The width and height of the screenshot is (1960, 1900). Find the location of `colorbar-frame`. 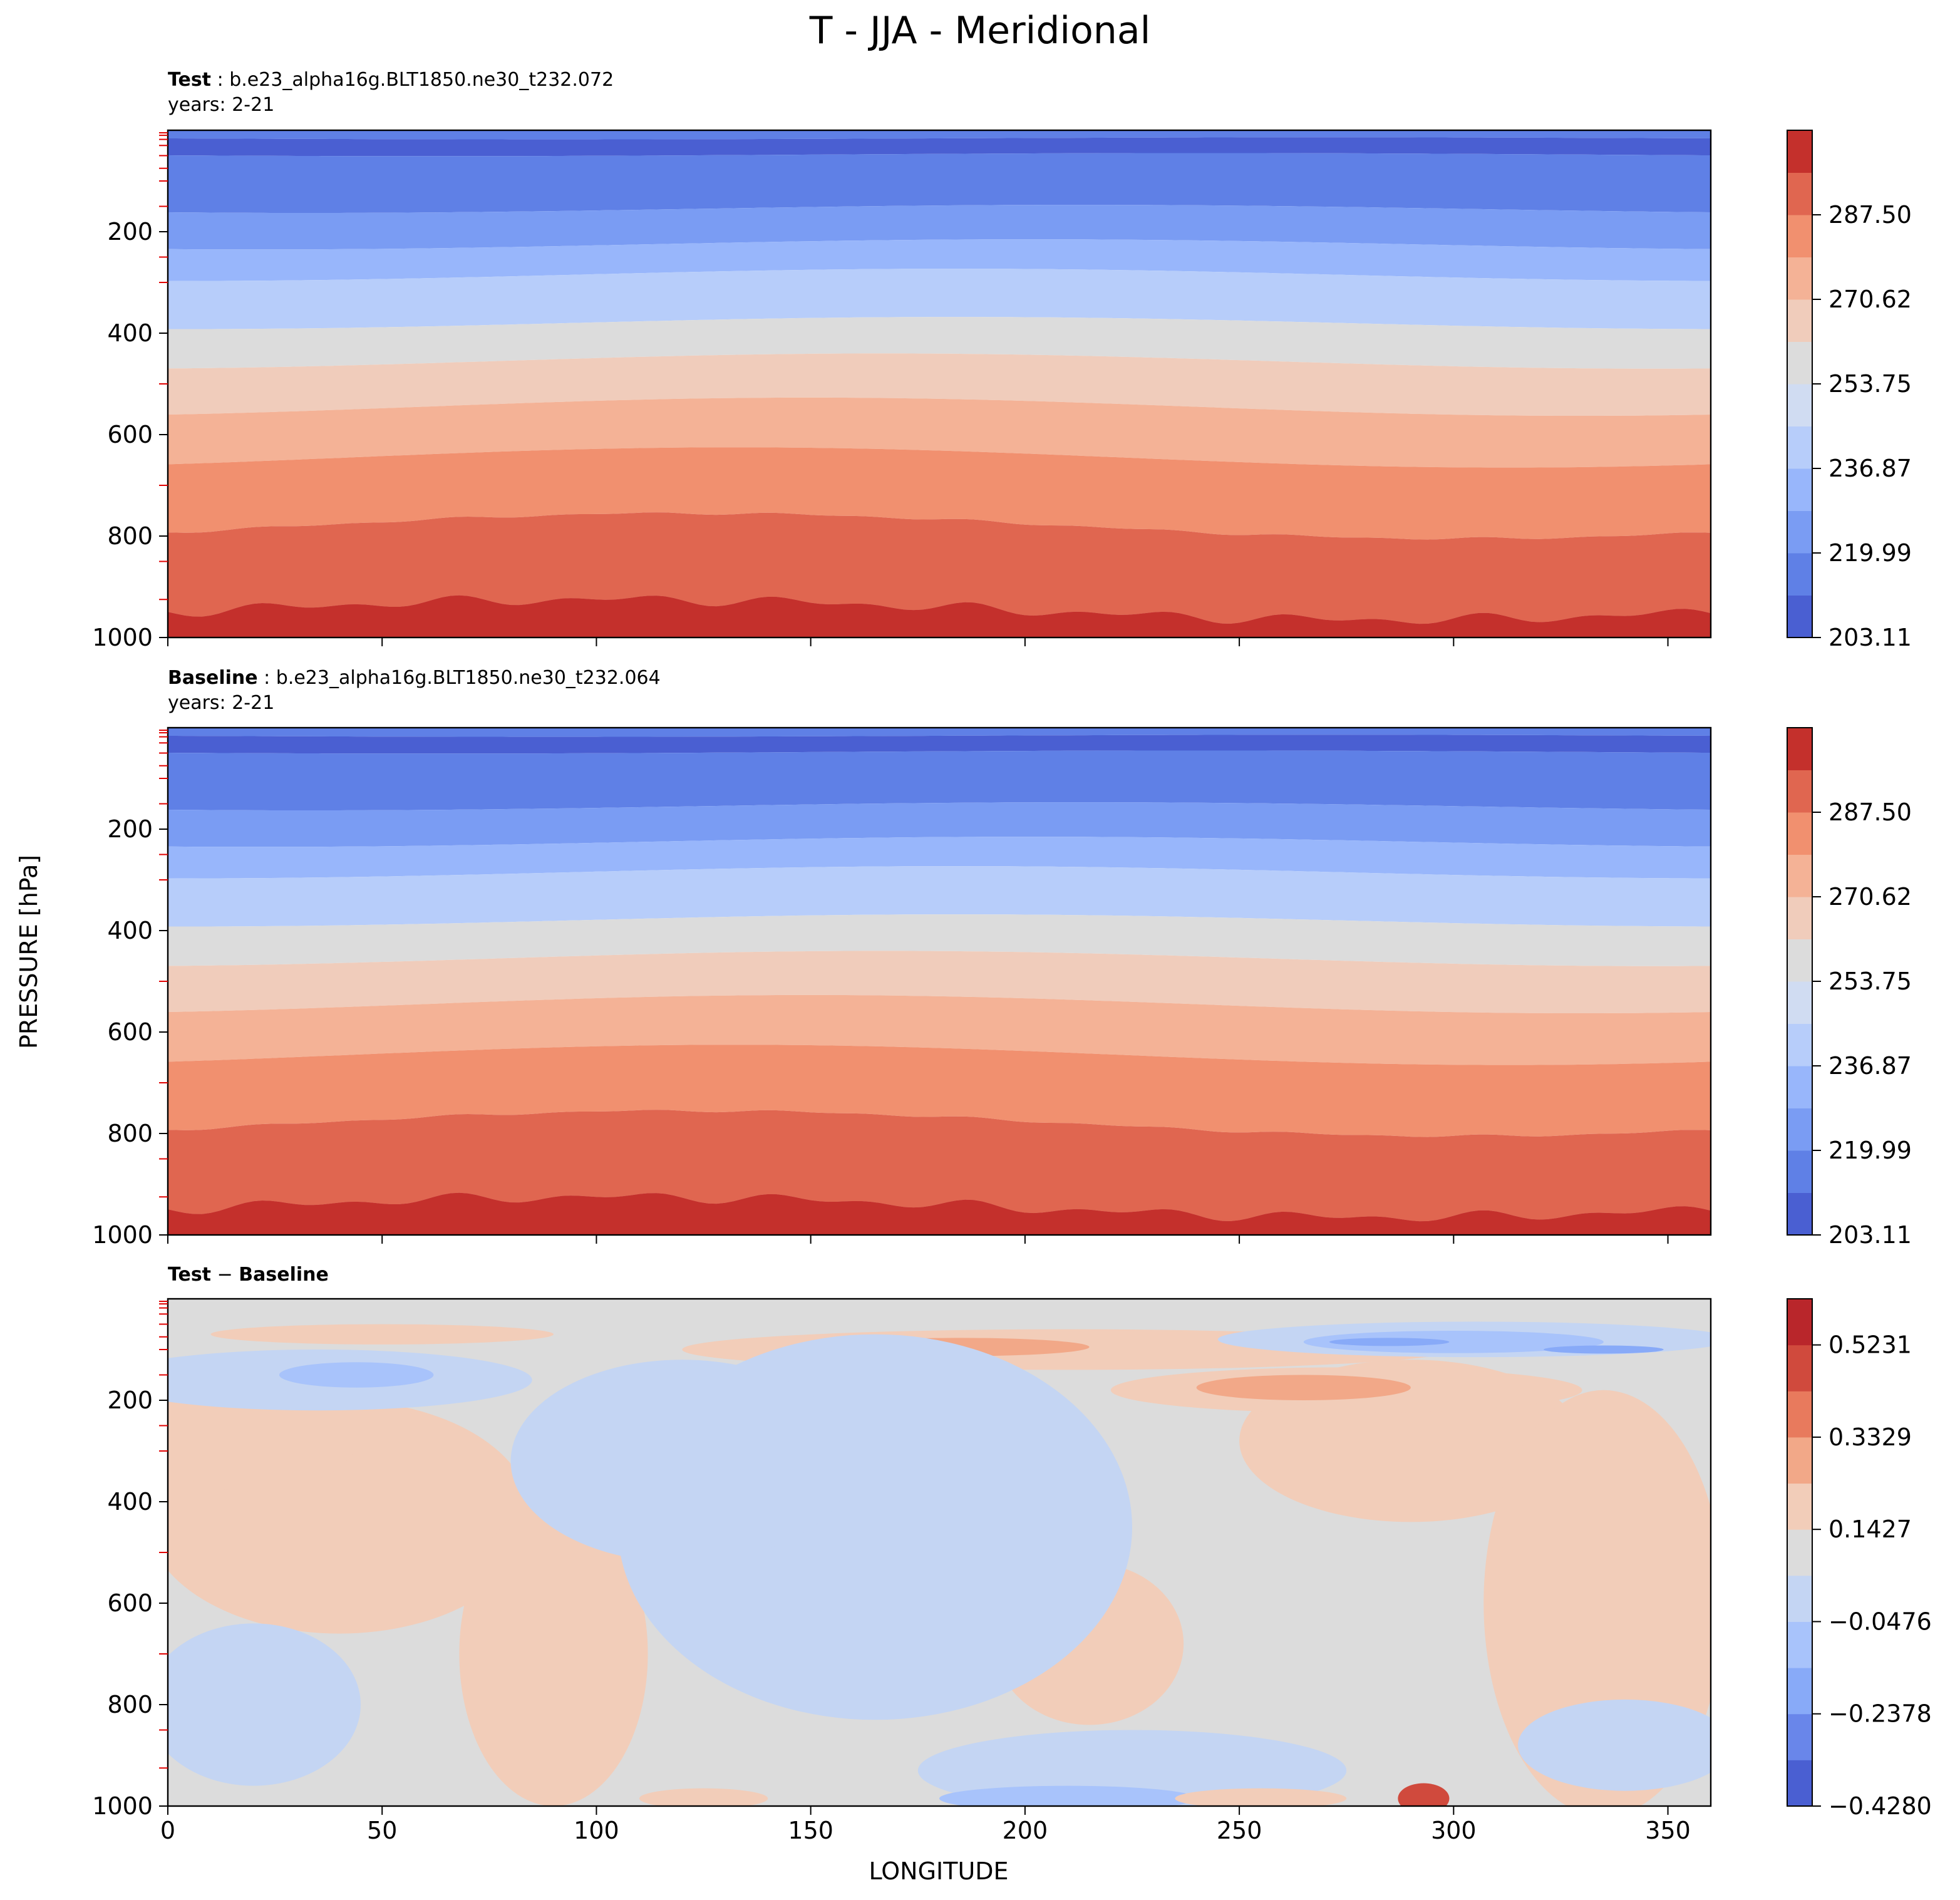

colorbar-frame is located at coordinates (1800, 1552).